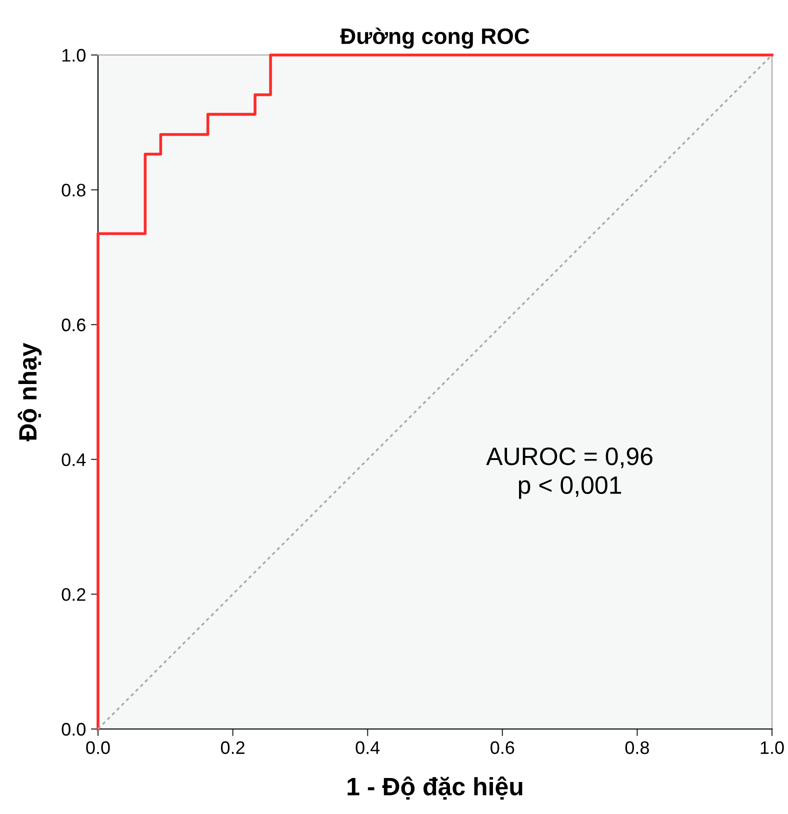 The width and height of the screenshot is (788, 814). What do you see at coordinates (772, 747) in the screenshot?
I see `x-tick-label: 1.0` at bounding box center [772, 747].